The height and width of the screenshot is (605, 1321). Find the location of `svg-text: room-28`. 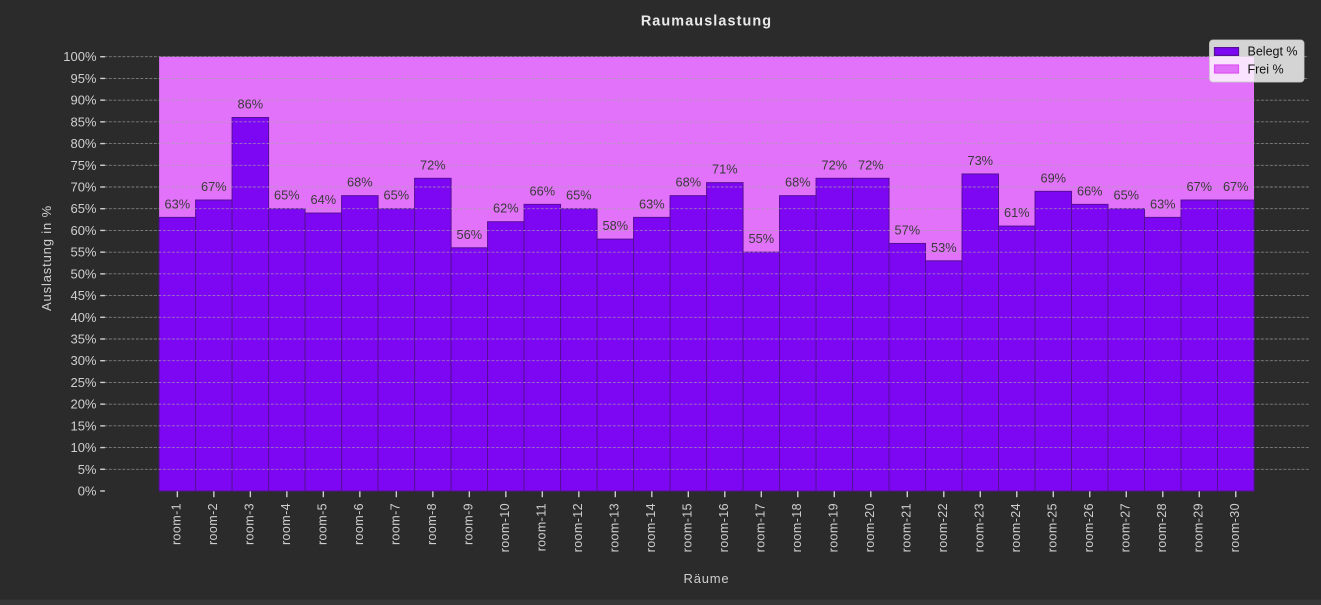

svg-text: room-28 is located at coordinates (1162, 527).